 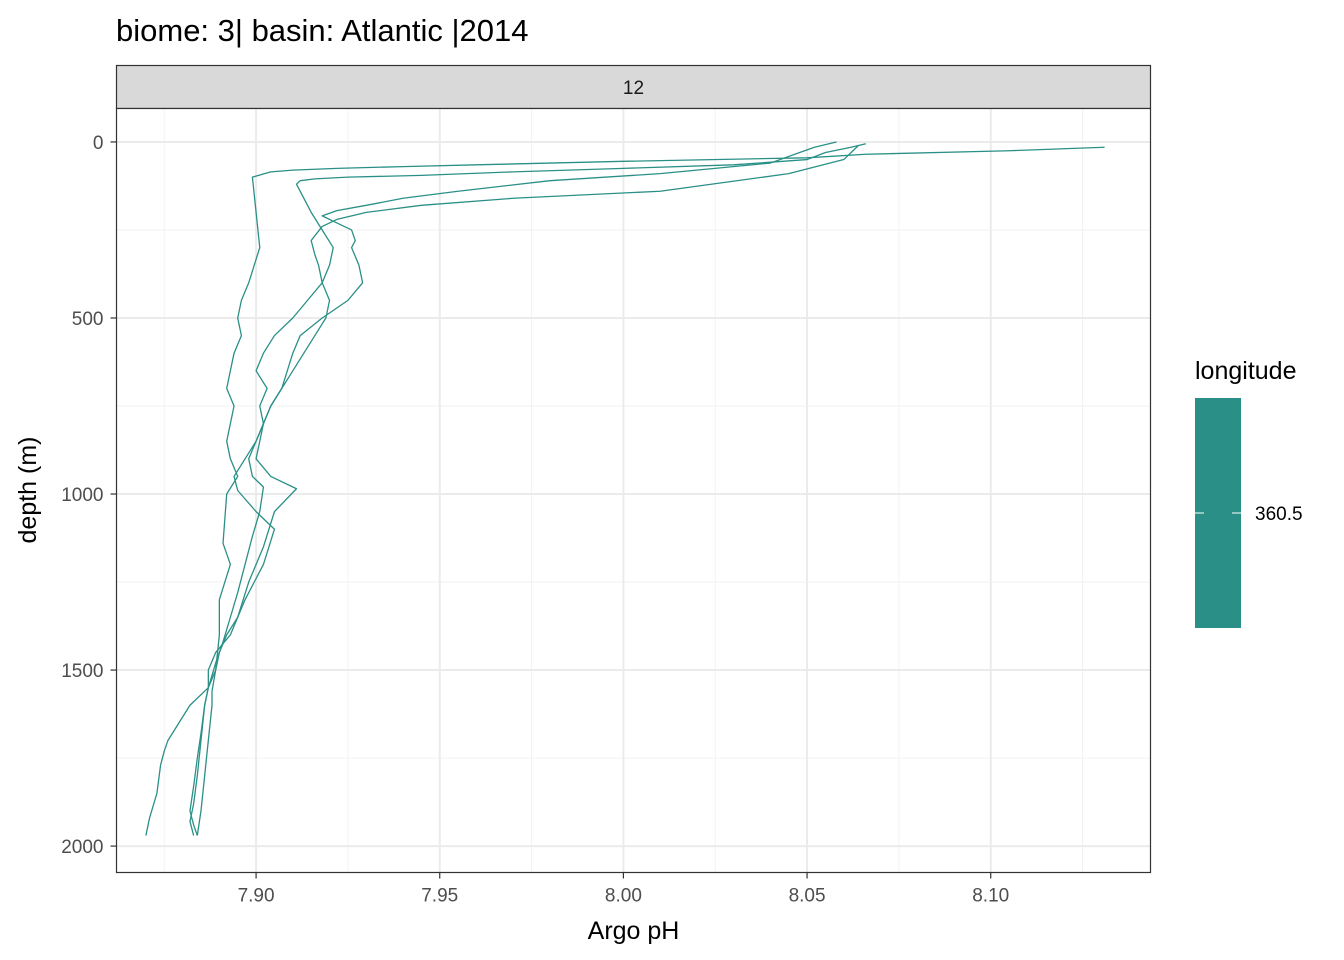 What do you see at coordinates (98, 143) in the screenshot?
I see `y-tick-label: 0` at bounding box center [98, 143].